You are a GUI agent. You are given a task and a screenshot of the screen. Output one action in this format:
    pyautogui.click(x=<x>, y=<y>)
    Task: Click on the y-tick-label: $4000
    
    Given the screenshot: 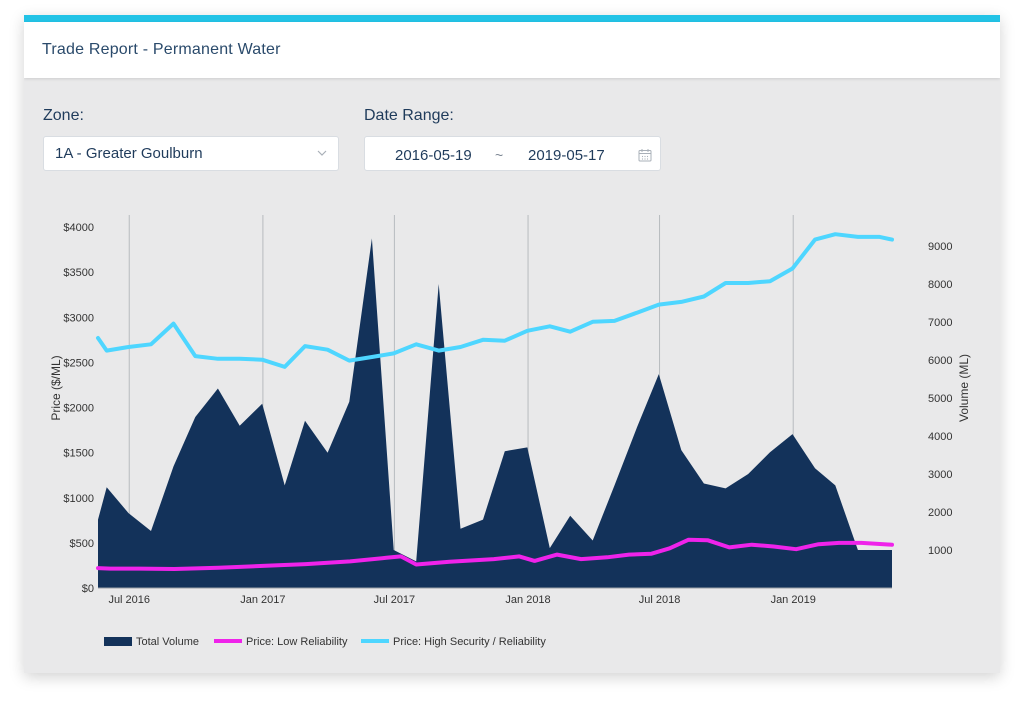 What is the action you would take?
    pyautogui.click(x=78, y=228)
    